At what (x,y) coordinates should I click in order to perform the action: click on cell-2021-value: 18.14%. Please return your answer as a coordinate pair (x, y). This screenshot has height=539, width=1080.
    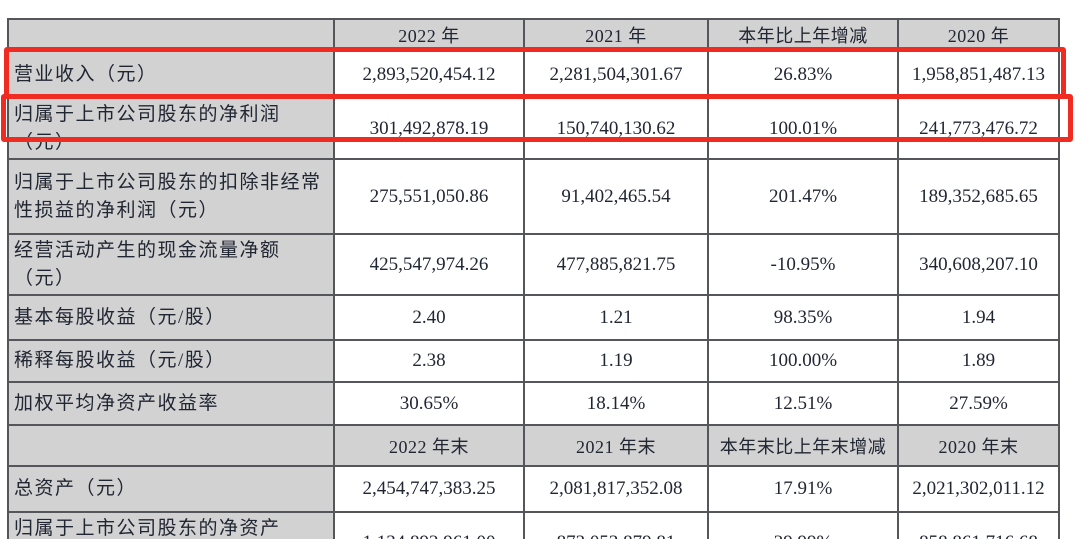
    Looking at the image, I should click on (616, 404).